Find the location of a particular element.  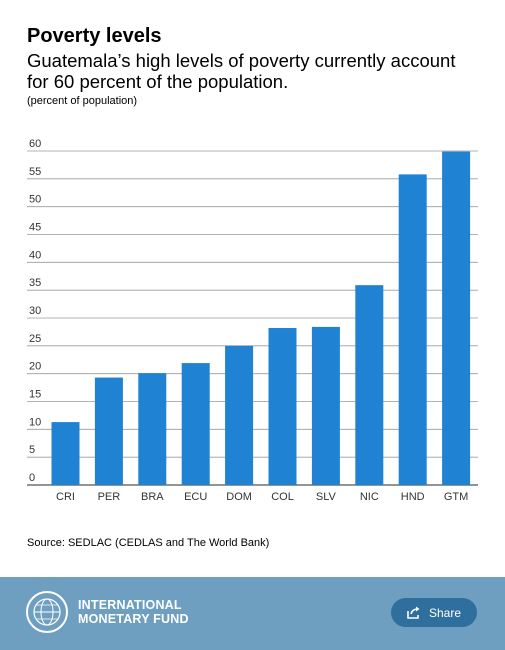

y-tick-label: 30 is located at coordinates (35, 311).